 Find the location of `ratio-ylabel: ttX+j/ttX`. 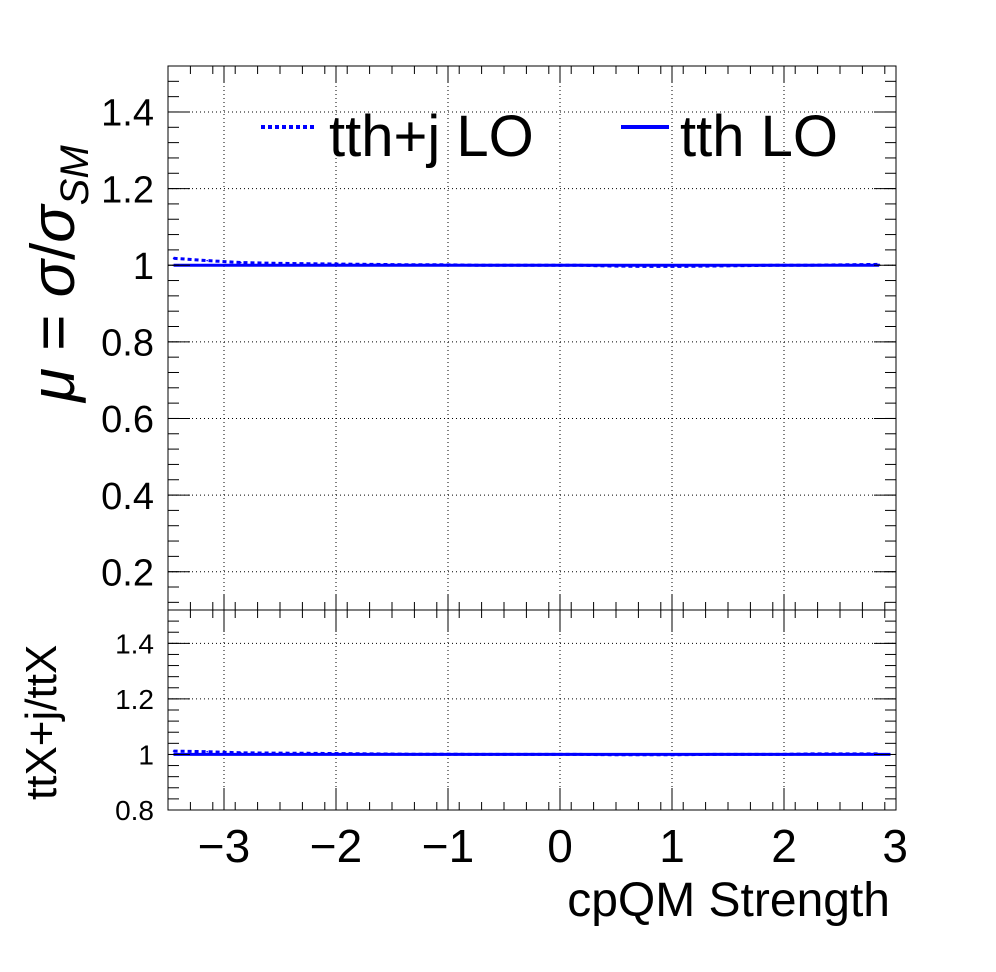

ratio-ylabel: ttX+j/ttX is located at coordinates (41, 722).